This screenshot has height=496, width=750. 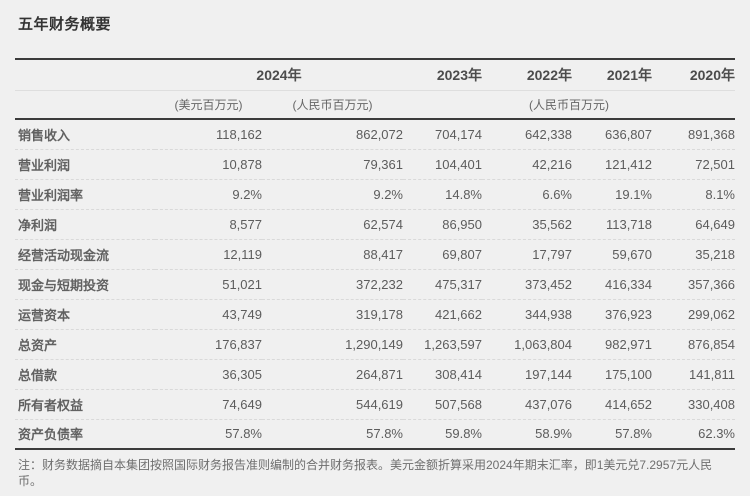 What do you see at coordinates (44, 165) in the screenshot?
I see `row-label: 营业利润` at bounding box center [44, 165].